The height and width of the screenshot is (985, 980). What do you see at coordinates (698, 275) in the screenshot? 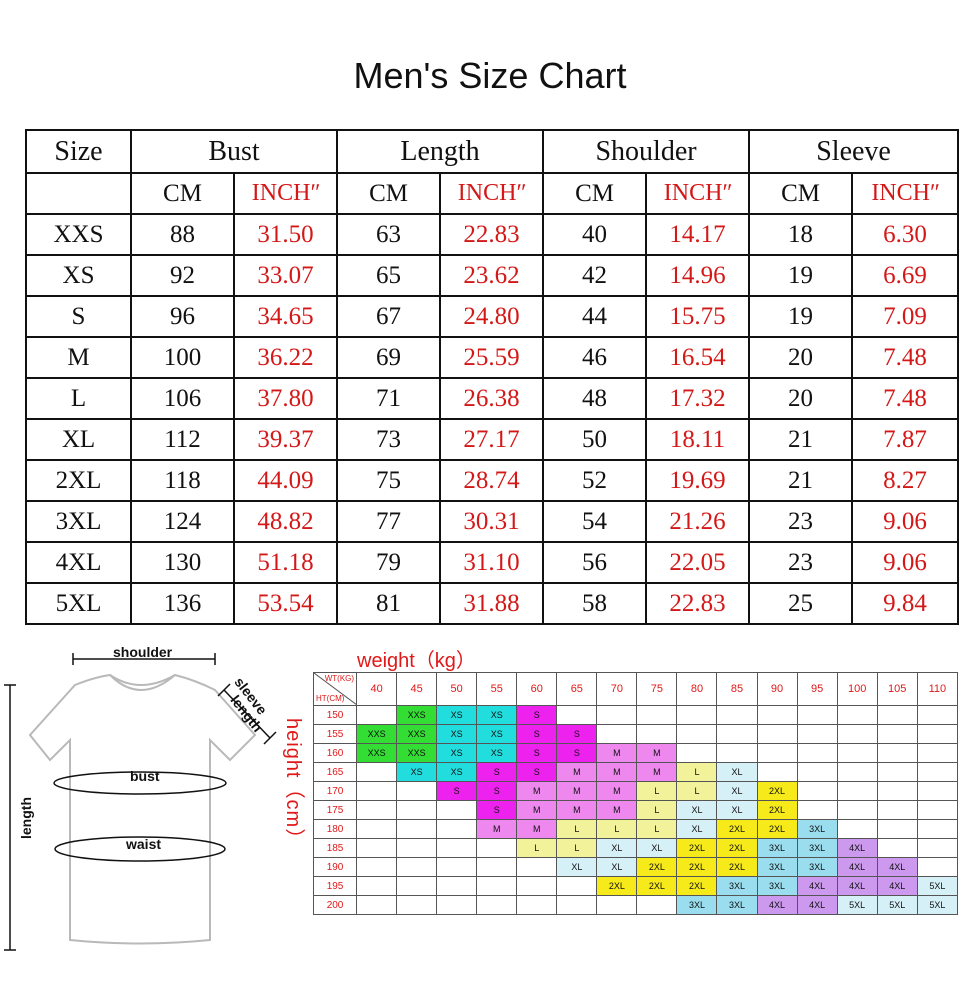
I see `inch-value: 14.96` at bounding box center [698, 275].